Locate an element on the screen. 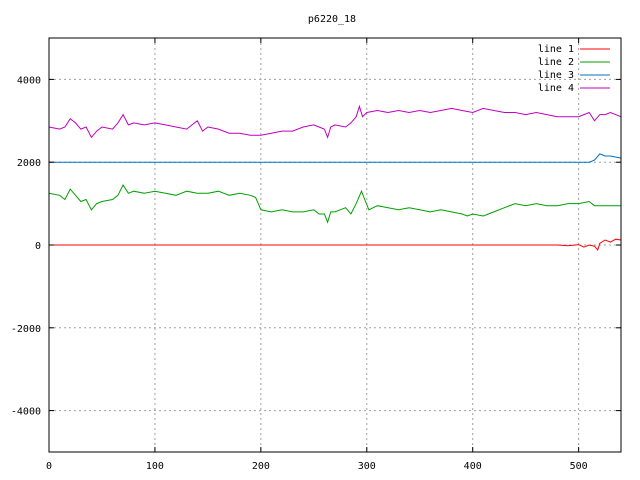 Image resolution: width=640 pixels, height=480 pixels. x-tick-label: 200 is located at coordinates (261, 466).